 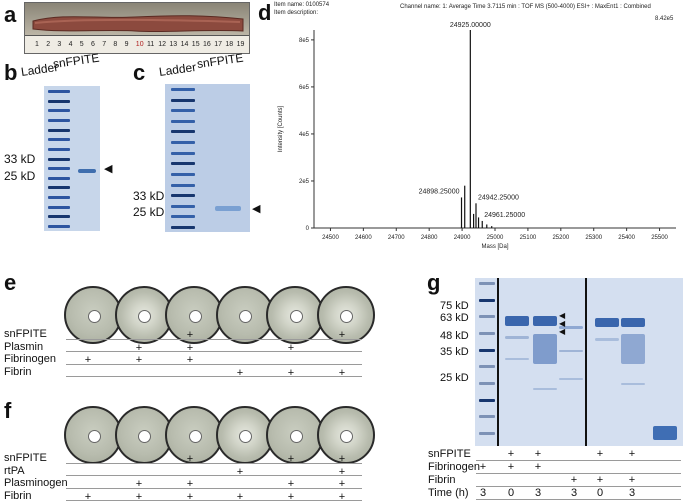 What do you see at coordinates (178, 69) in the screenshot?
I see `gel-c-ladder-label: Ladder` at bounding box center [178, 69].